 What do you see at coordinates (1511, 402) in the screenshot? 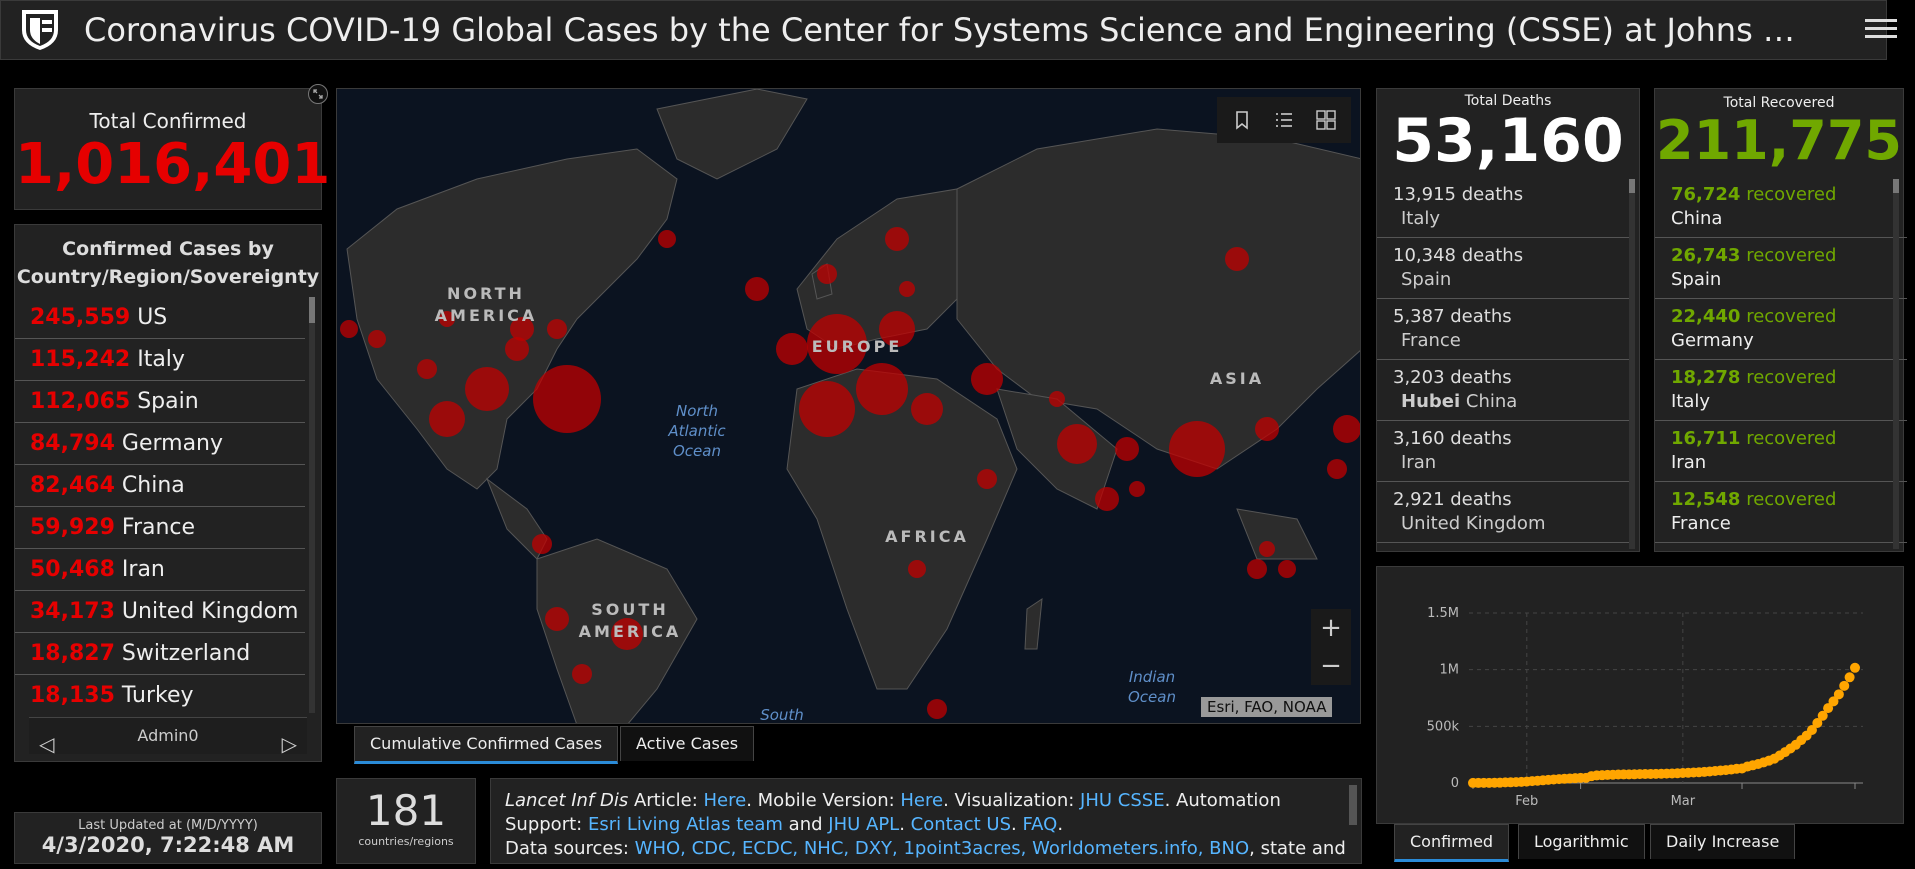
I see `deaths-place: Hubei China` at bounding box center [1511, 402].